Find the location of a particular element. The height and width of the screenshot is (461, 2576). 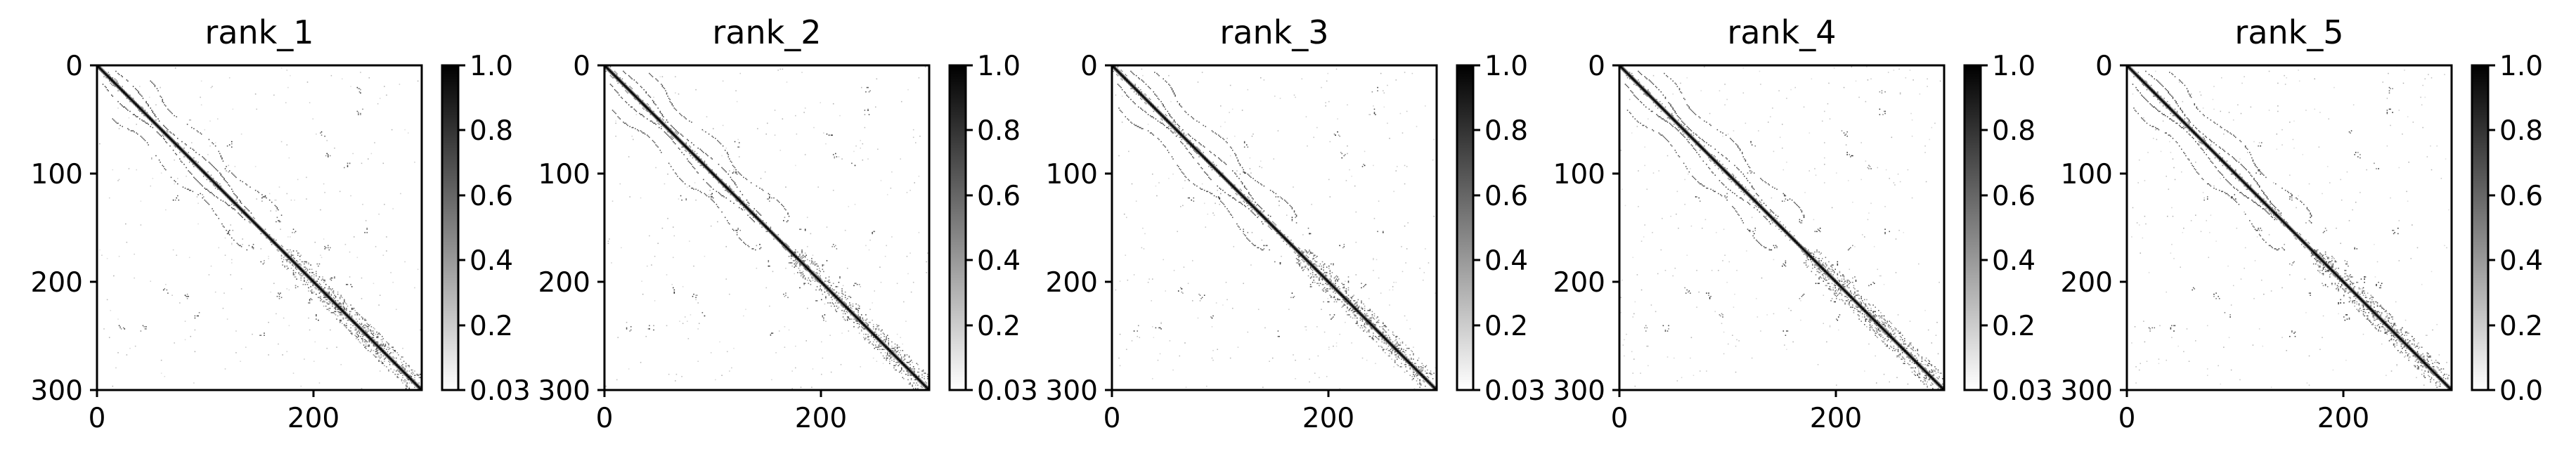

colorbar-tick-label: 1.0 is located at coordinates (492, 66).